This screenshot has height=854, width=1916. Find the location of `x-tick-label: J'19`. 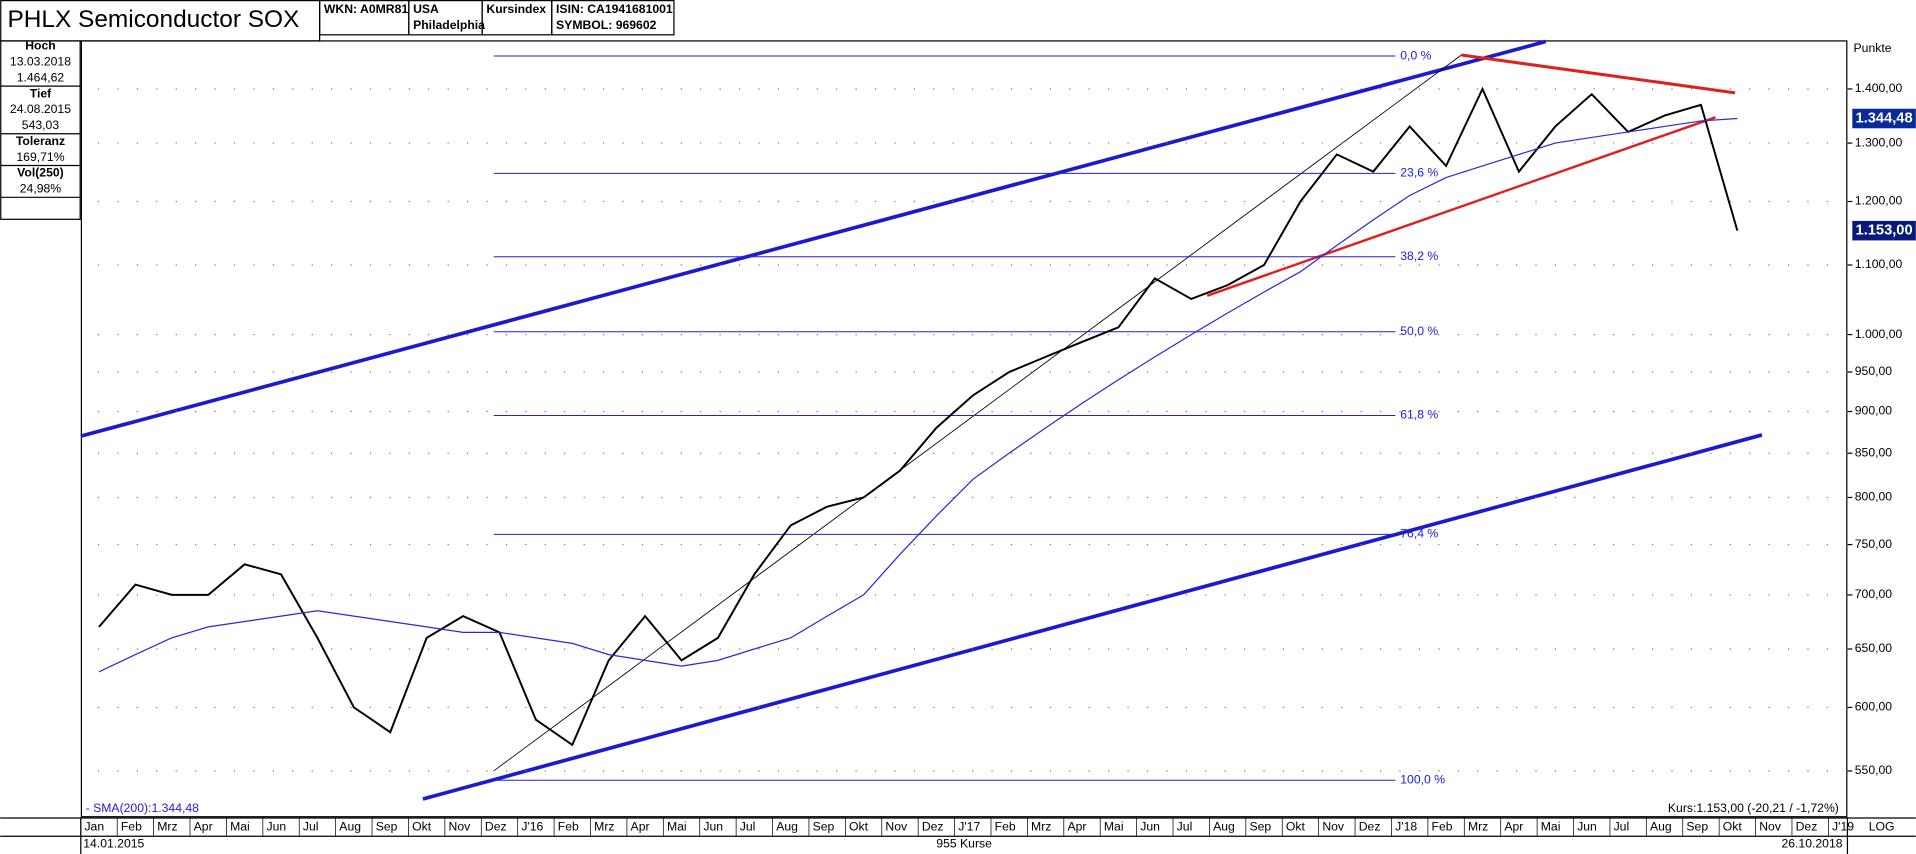

x-tick-label: J'19 is located at coordinates (1843, 826).